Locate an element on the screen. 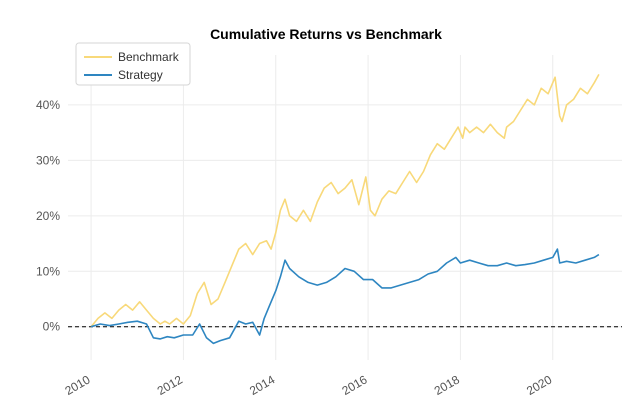  x-tick-label: 2018 is located at coordinates (447, 385).